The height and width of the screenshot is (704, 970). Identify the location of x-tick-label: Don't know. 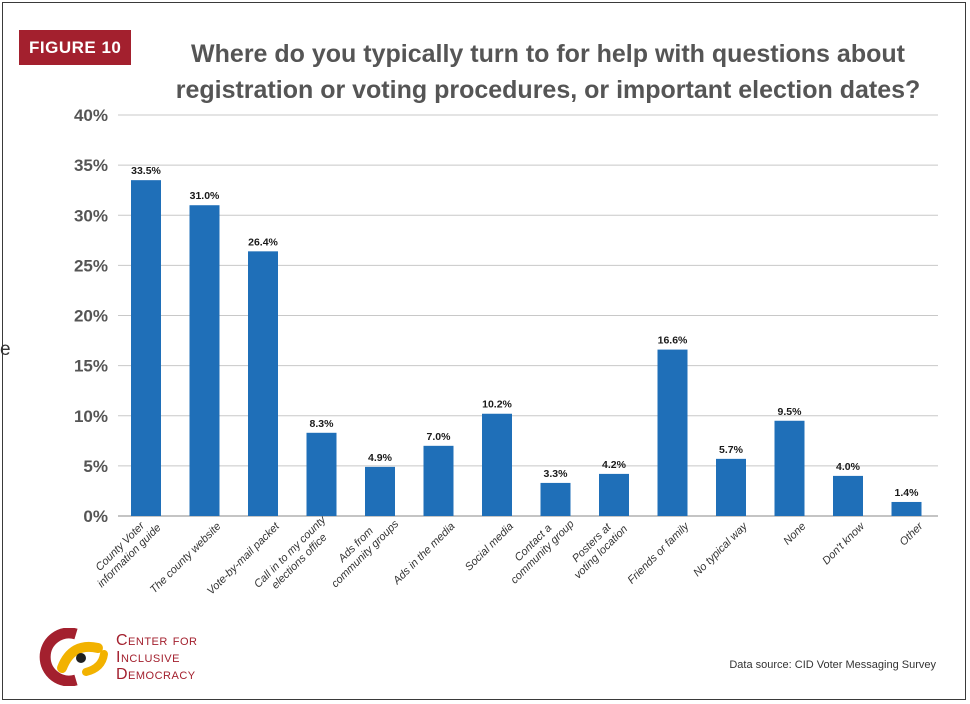
(843, 543).